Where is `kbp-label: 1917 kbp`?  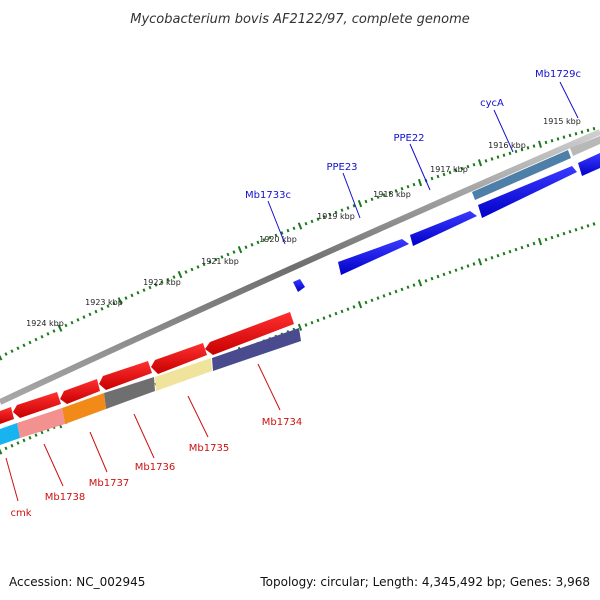 kbp-label: 1917 kbp is located at coordinates (449, 169).